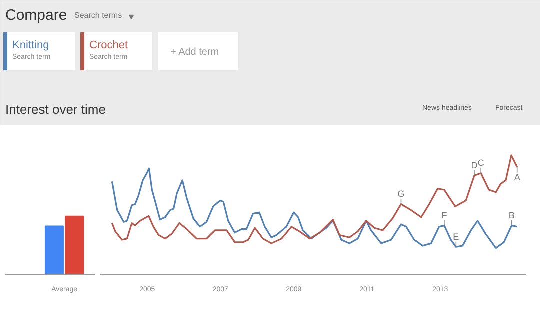 The image size is (540, 321). I want to click on annotation: C, so click(481, 163).